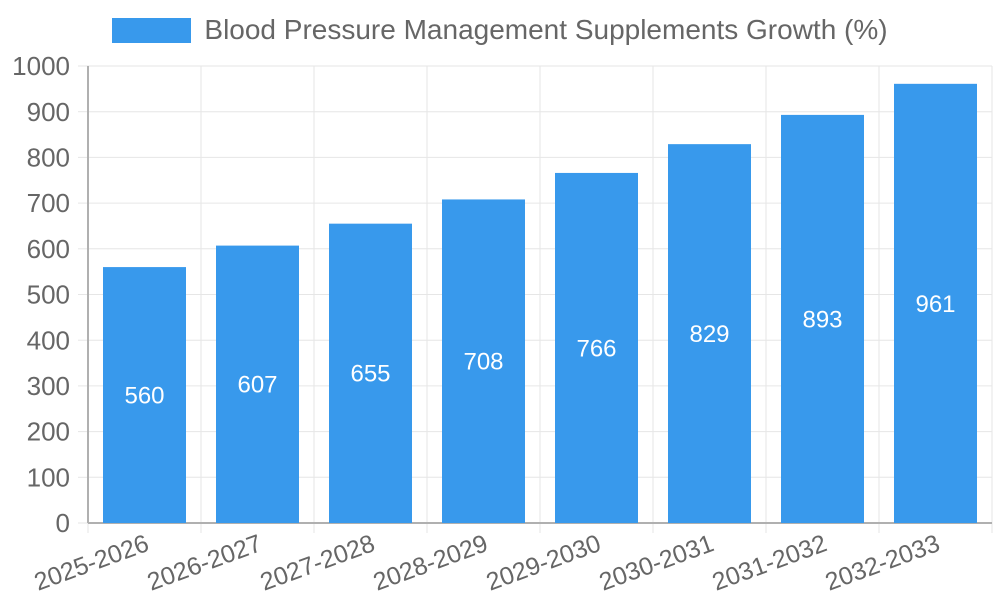 This screenshot has height=600, width=1000. What do you see at coordinates (657, 562) in the screenshot?
I see `x-tick-label: 2030-2031` at bounding box center [657, 562].